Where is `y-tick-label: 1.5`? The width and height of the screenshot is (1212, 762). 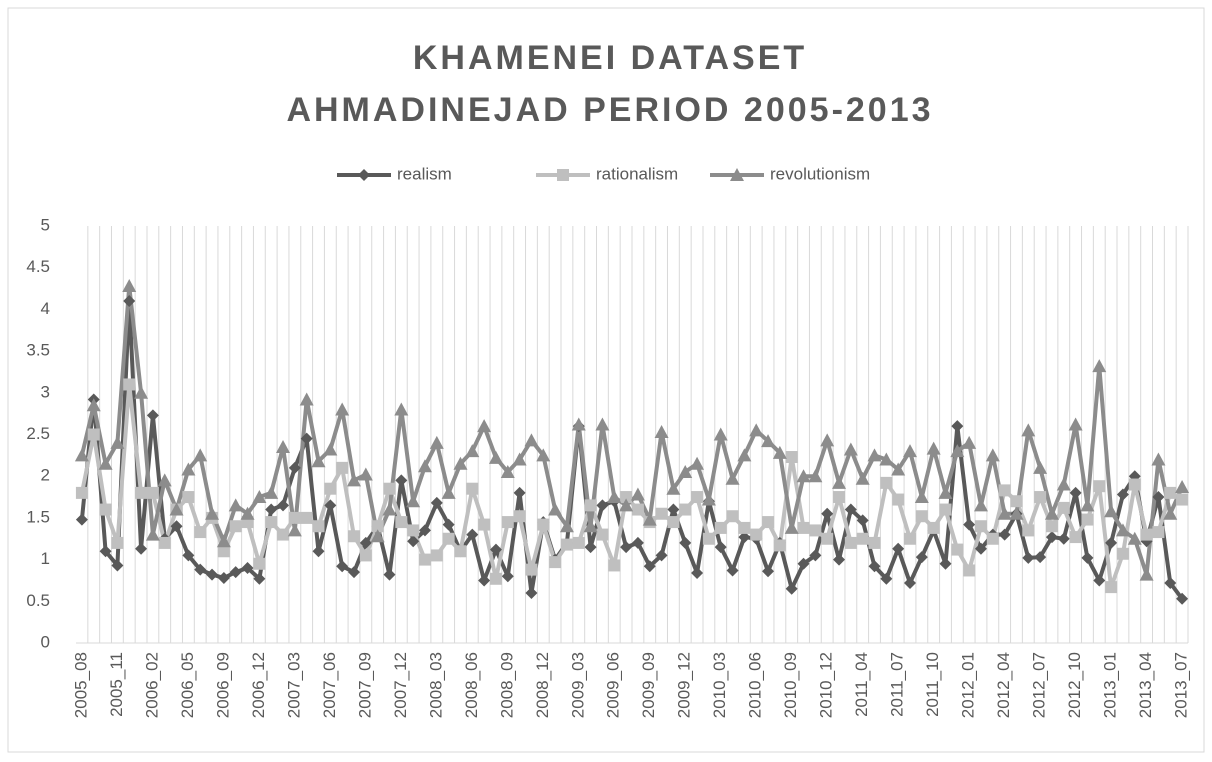 y-tick-label: 1.5 is located at coordinates (38, 516).